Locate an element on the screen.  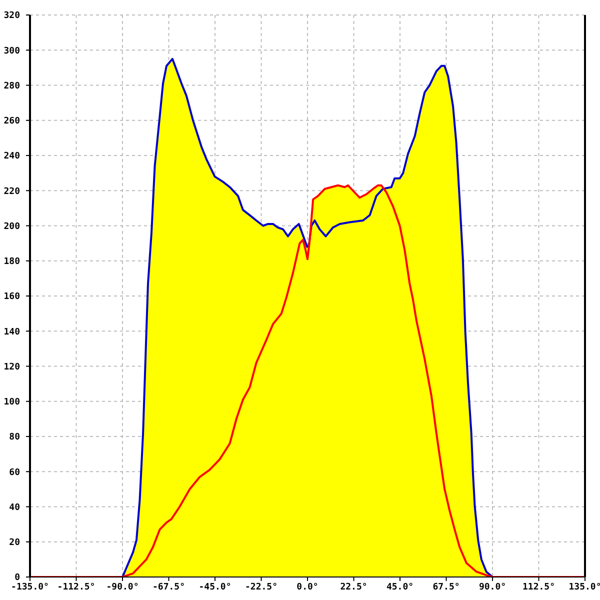
x-tick-label: -90.0° is located at coordinates (122, 587).